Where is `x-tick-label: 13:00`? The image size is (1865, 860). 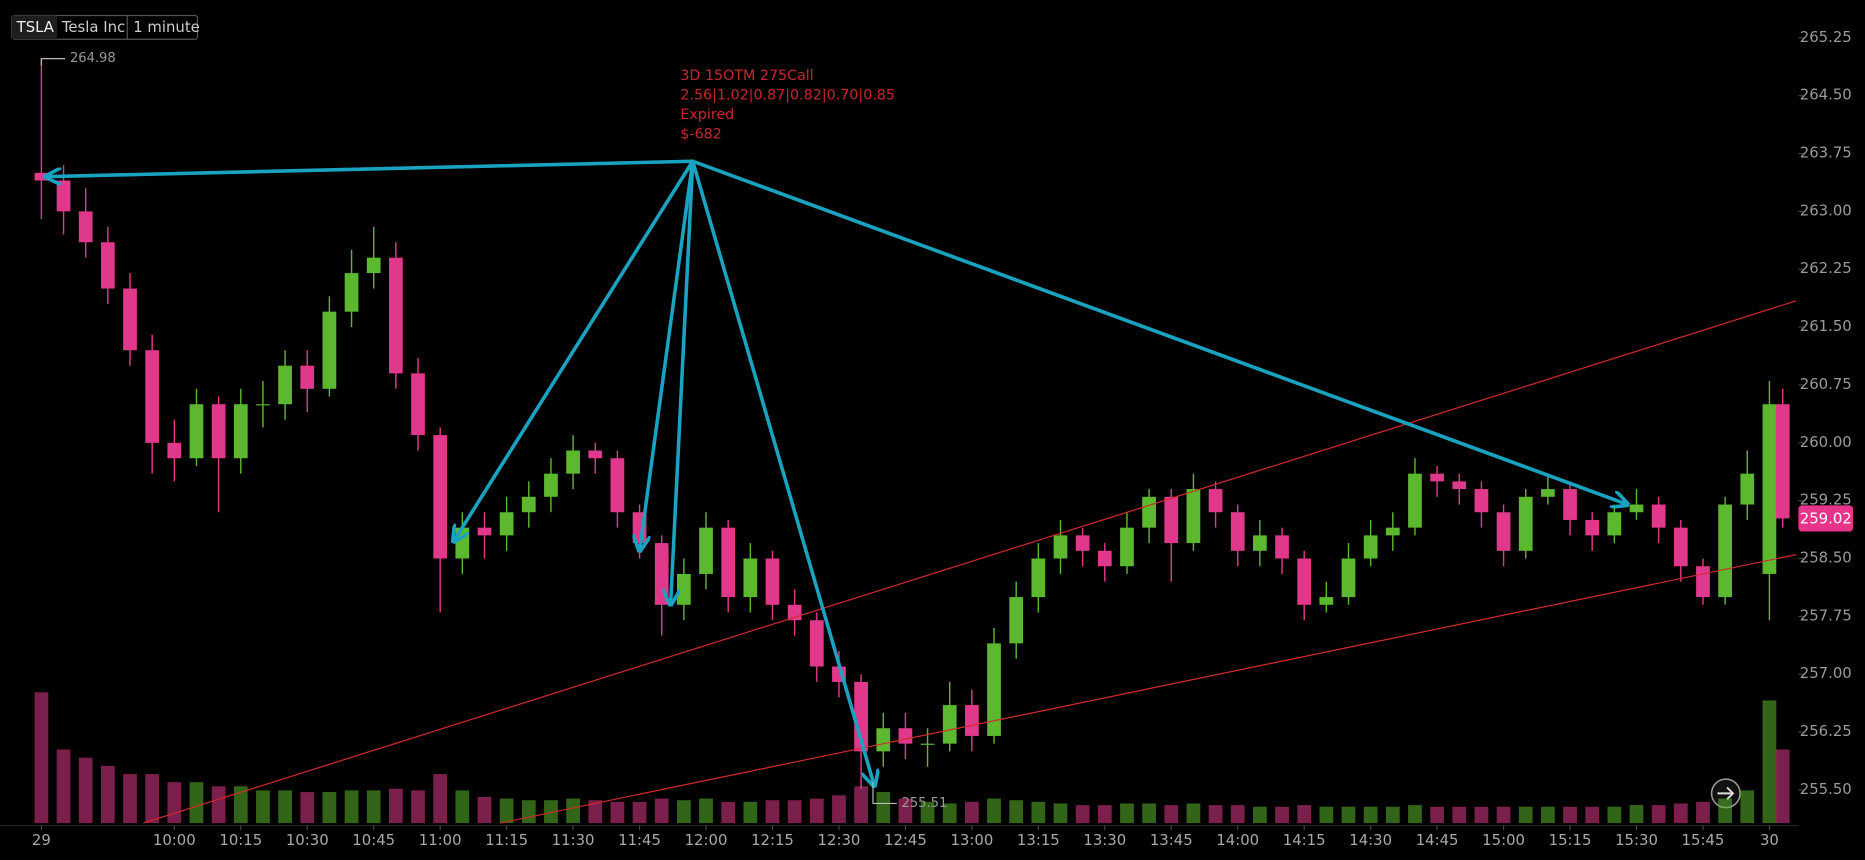
x-tick-label: 13:00 is located at coordinates (971, 840).